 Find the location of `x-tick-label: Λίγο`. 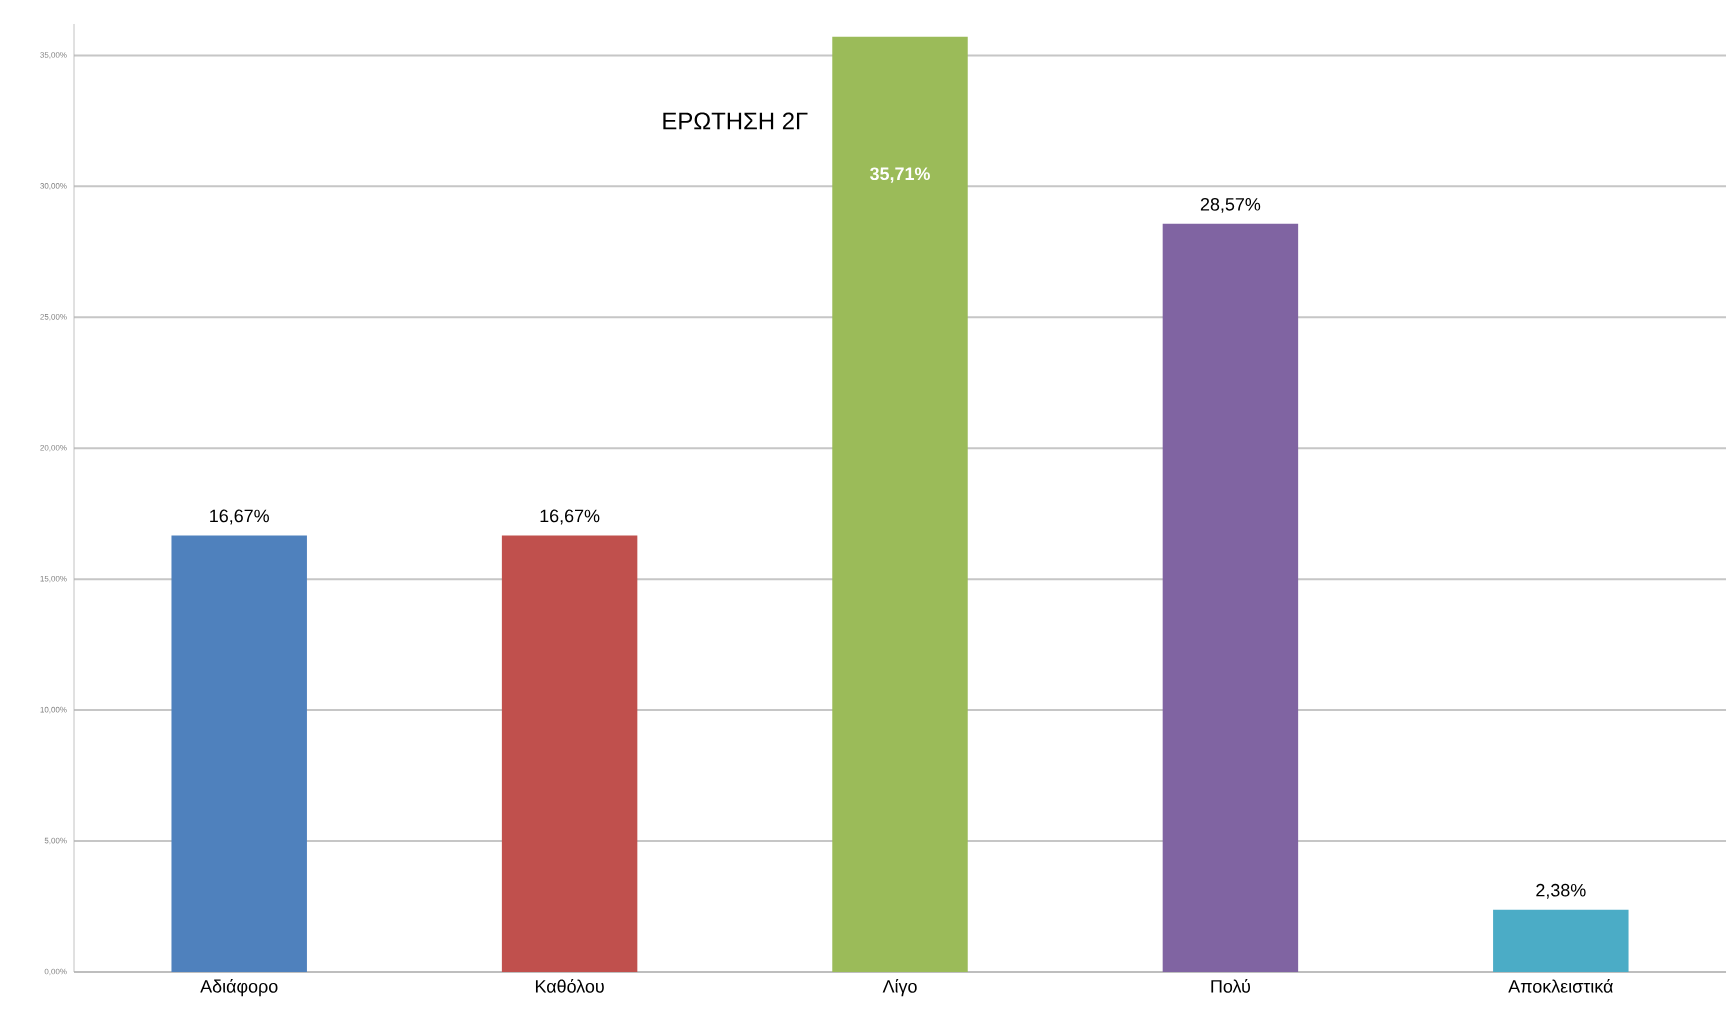

x-tick-label: Λίγο is located at coordinates (899, 988).